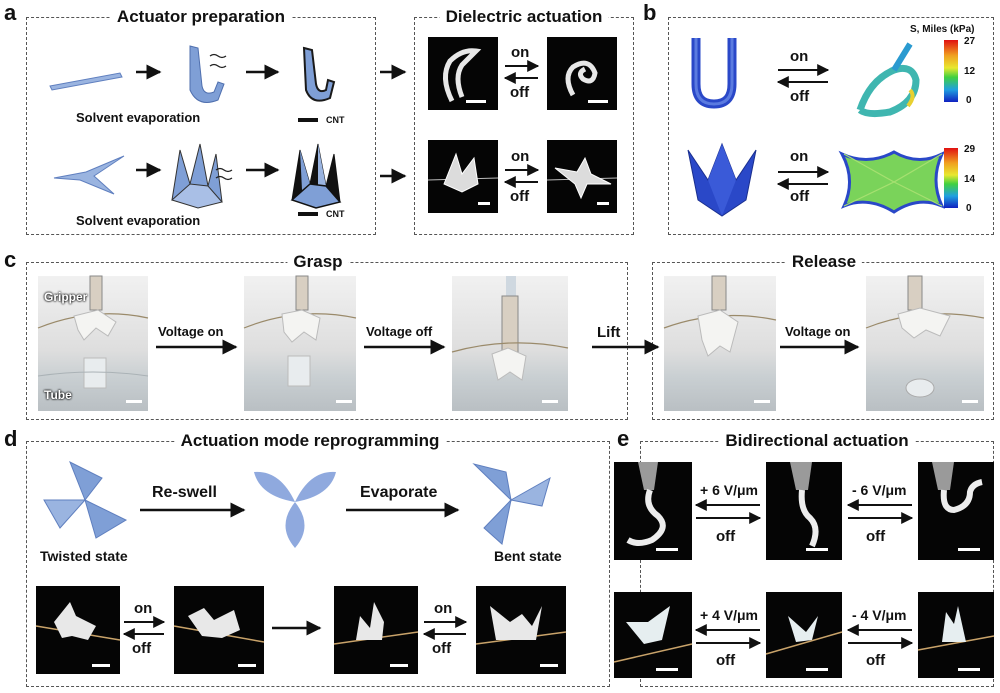 This screenshot has height=693, width=1000. What do you see at coordinates (969, 100) in the screenshot?
I see `colorbar-1-min: 0` at bounding box center [969, 100].